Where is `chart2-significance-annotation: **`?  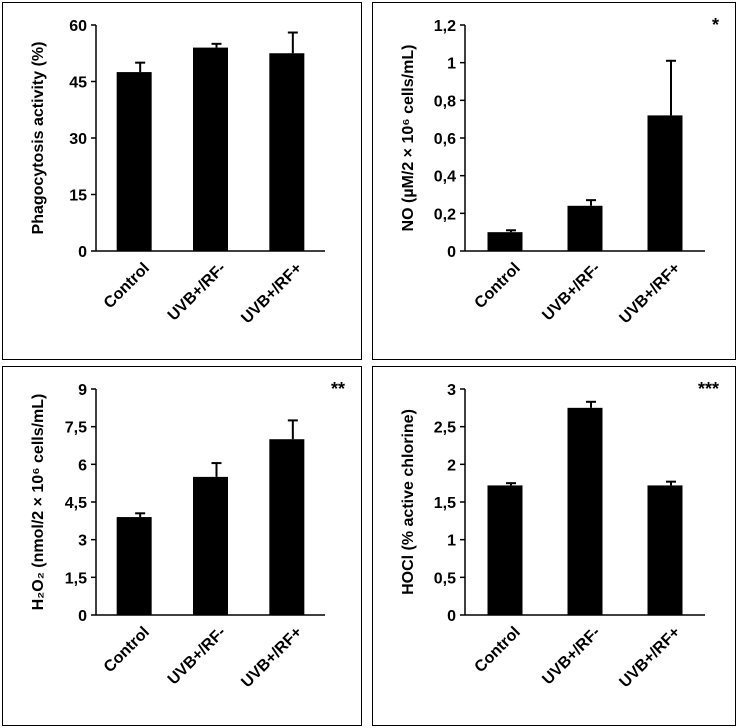
chart2-significance-annotation: ** is located at coordinates (338, 389).